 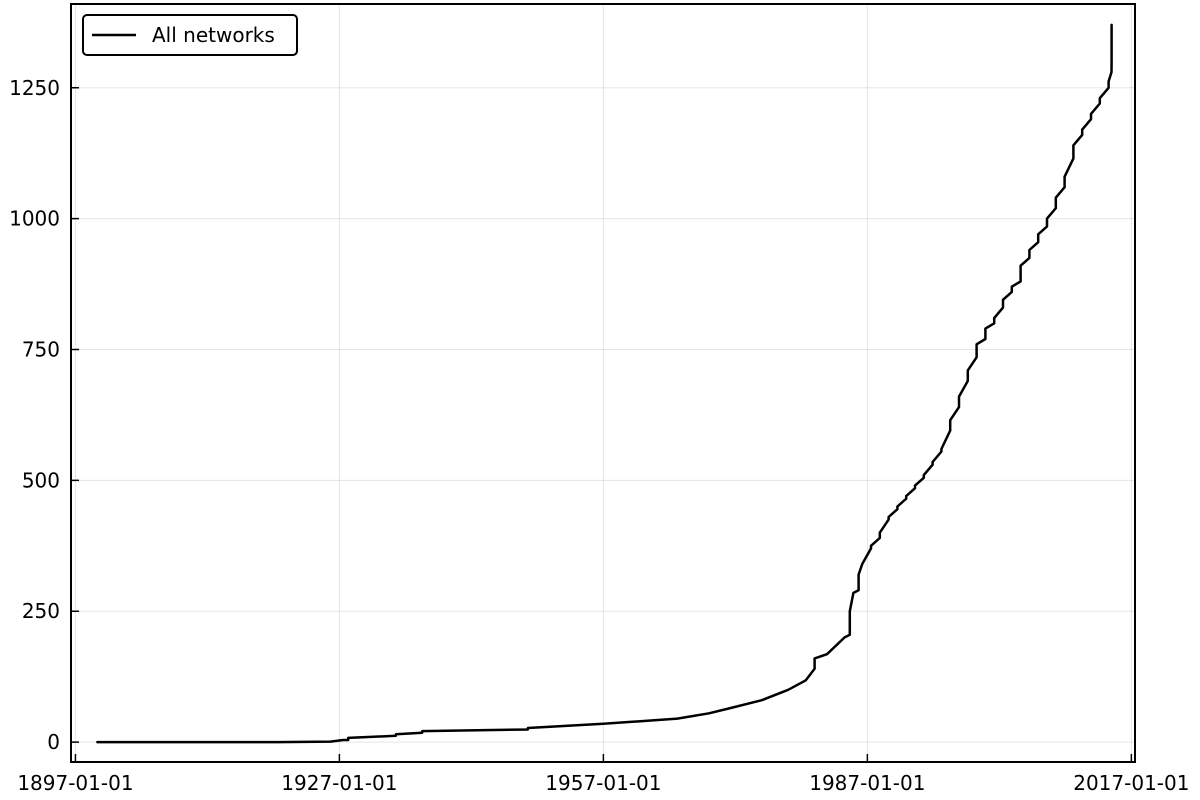 I want to click on x-tick-label: 1897-01-01, so click(x=75, y=783).